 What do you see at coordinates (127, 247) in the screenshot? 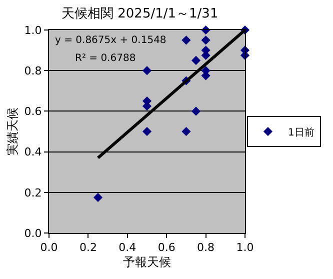
I see `x-tick-label: 0.4` at bounding box center [127, 247].